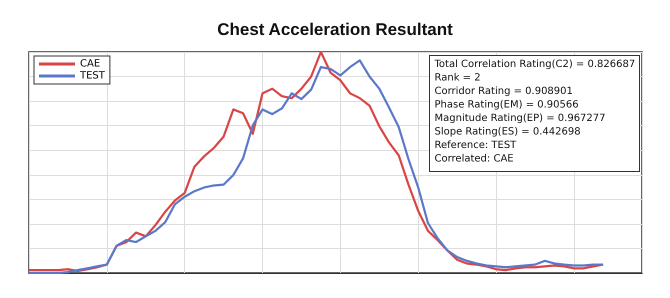 The height and width of the screenshot is (298, 670). I want to click on legend-label: CAE, so click(90, 64).